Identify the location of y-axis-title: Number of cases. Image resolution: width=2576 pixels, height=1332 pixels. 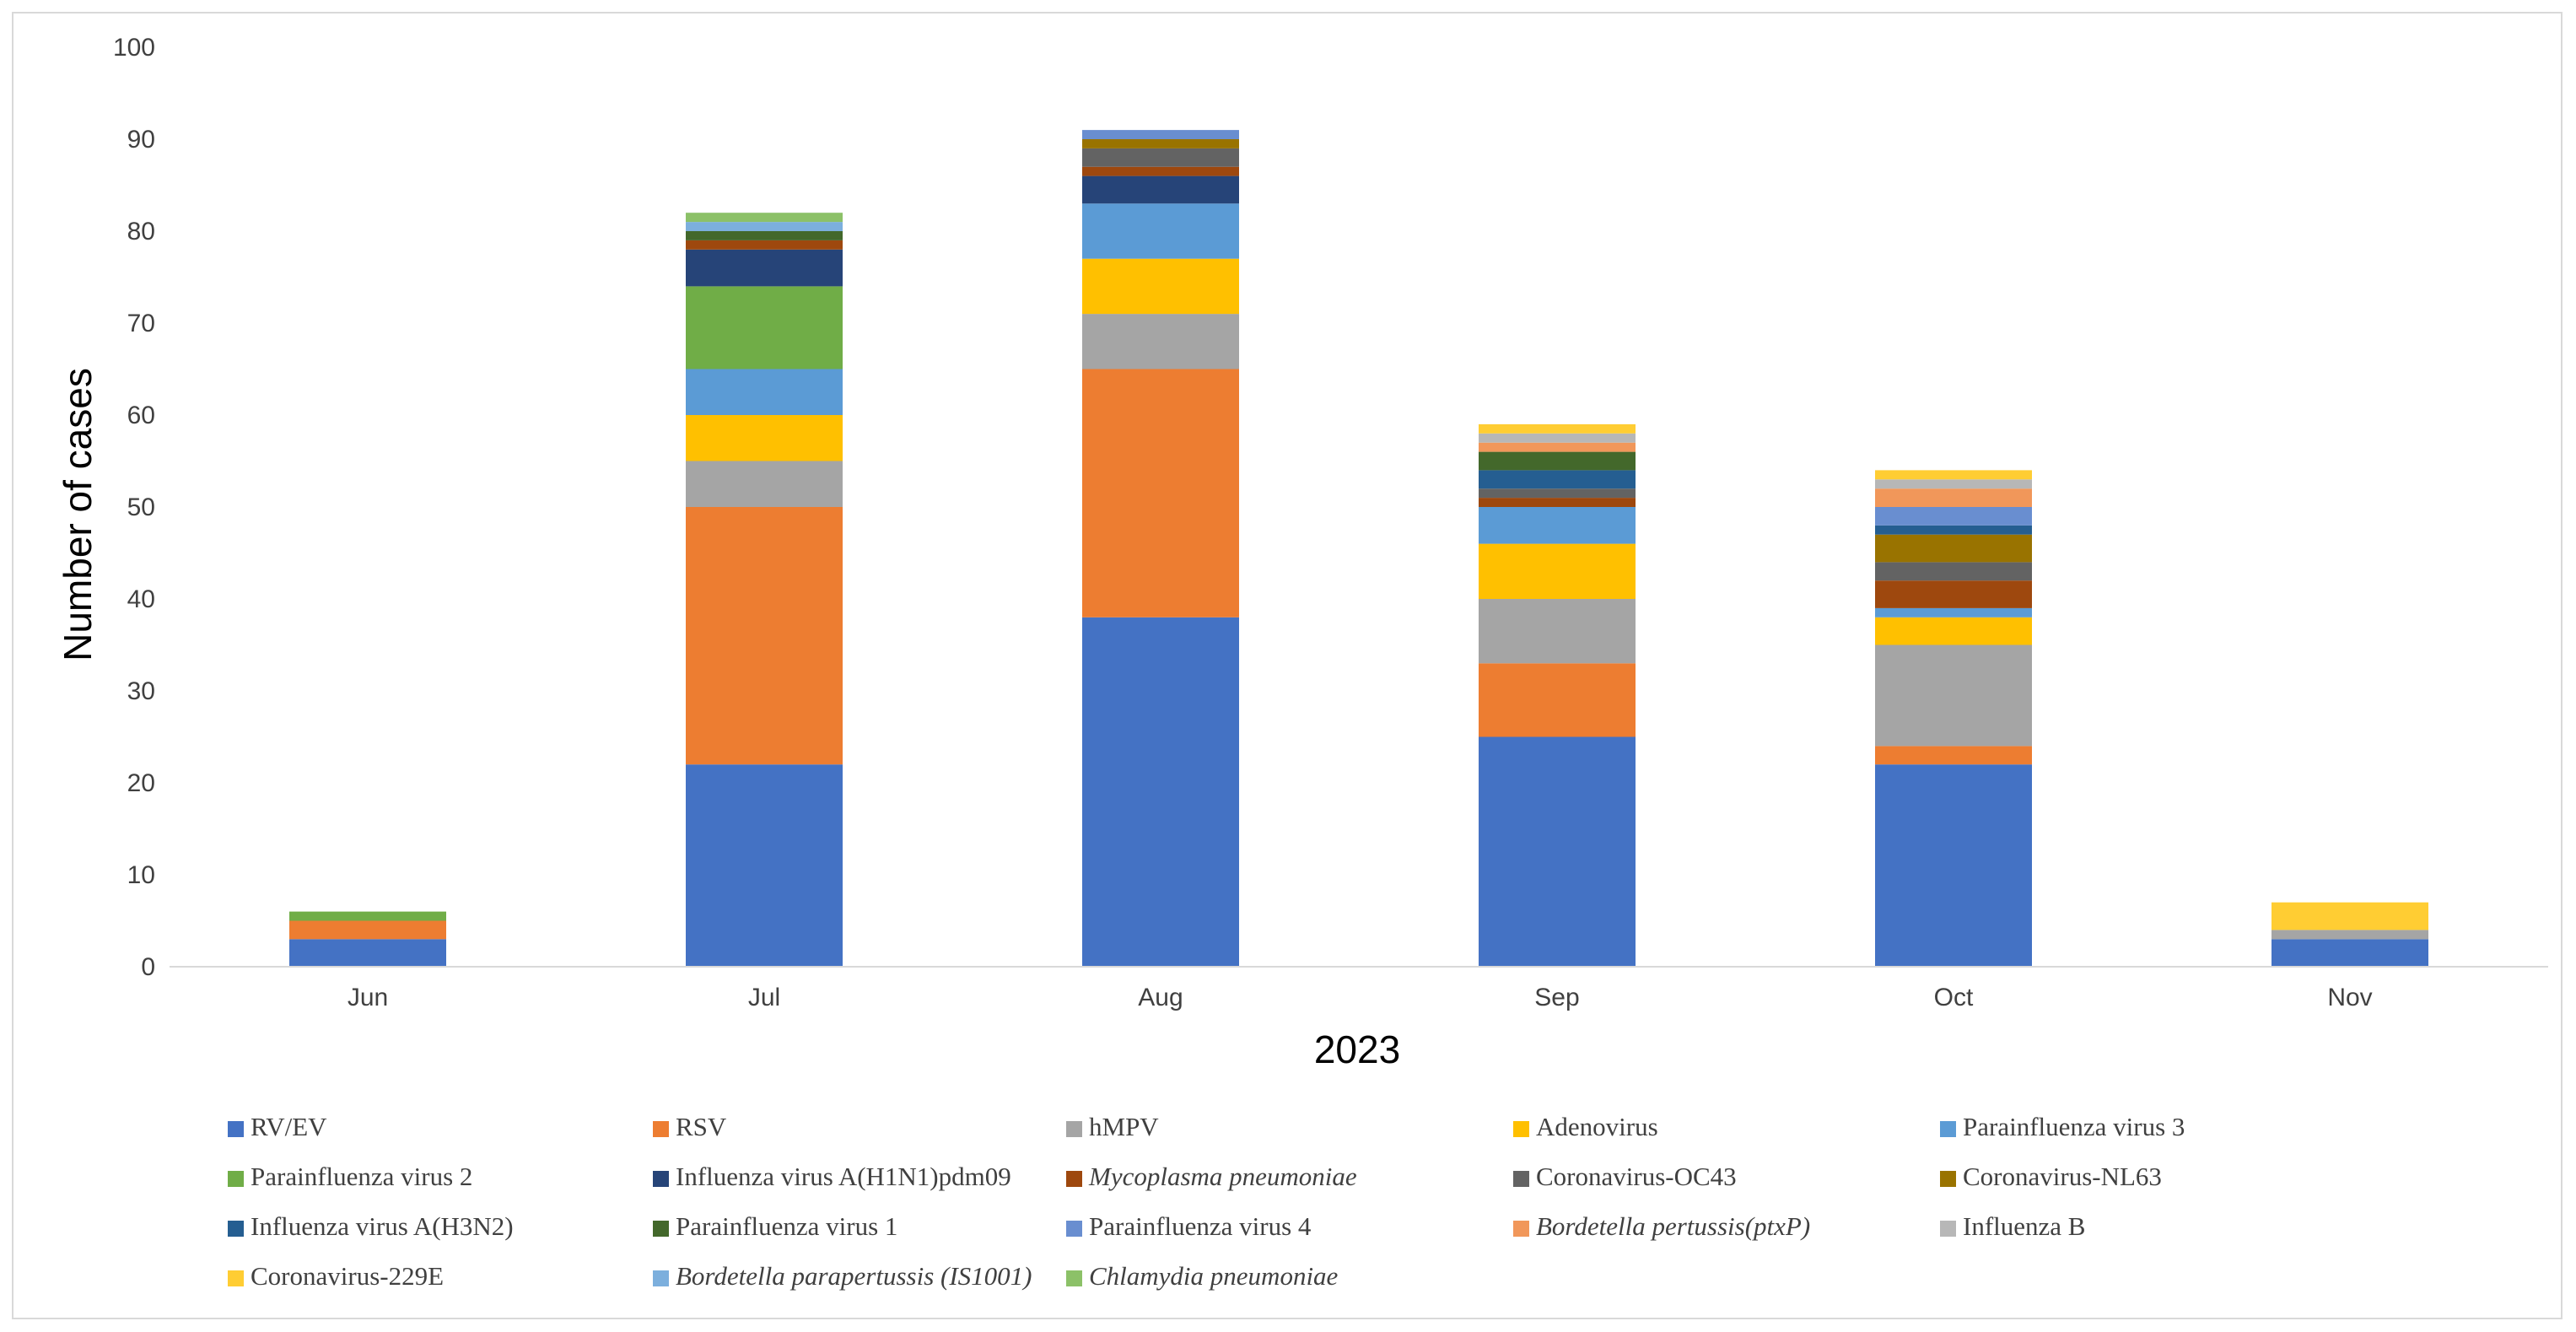
(78, 514).